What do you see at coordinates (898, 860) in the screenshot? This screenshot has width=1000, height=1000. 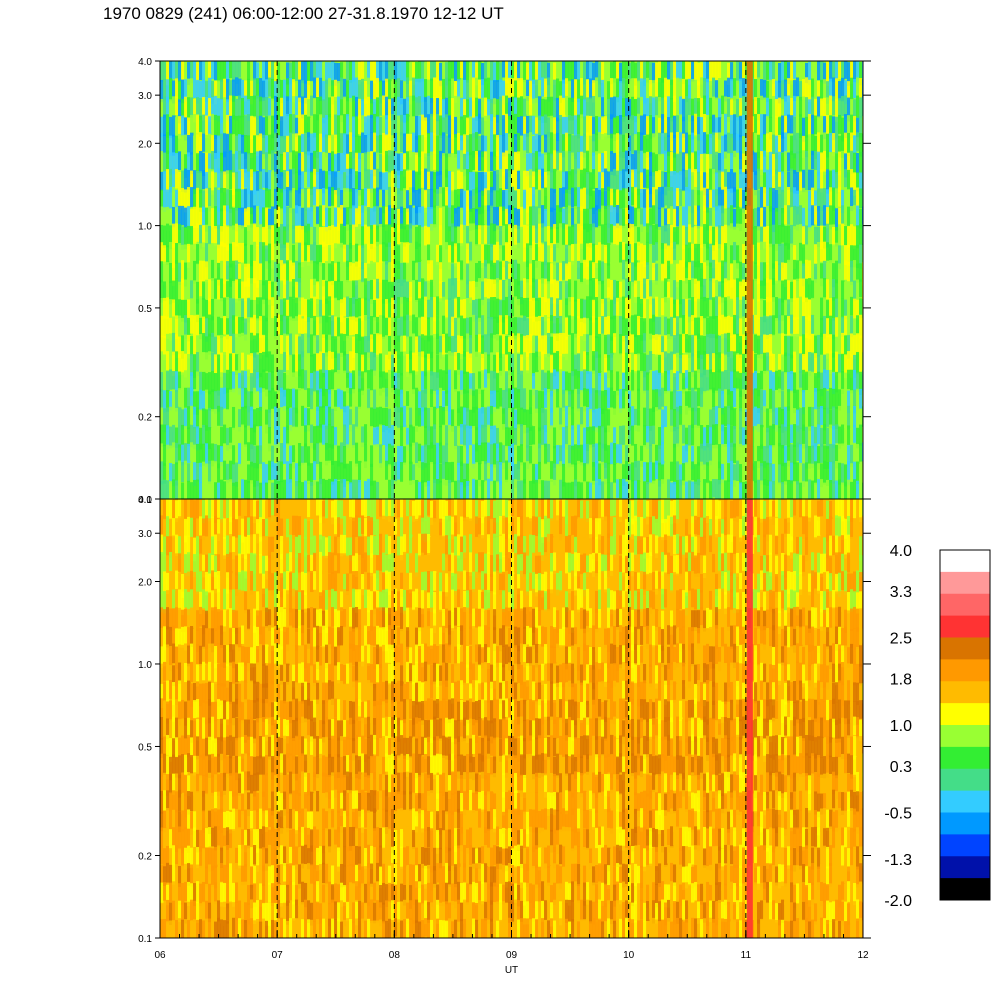 I see `colorbar-label: -1.3` at bounding box center [898, 860].